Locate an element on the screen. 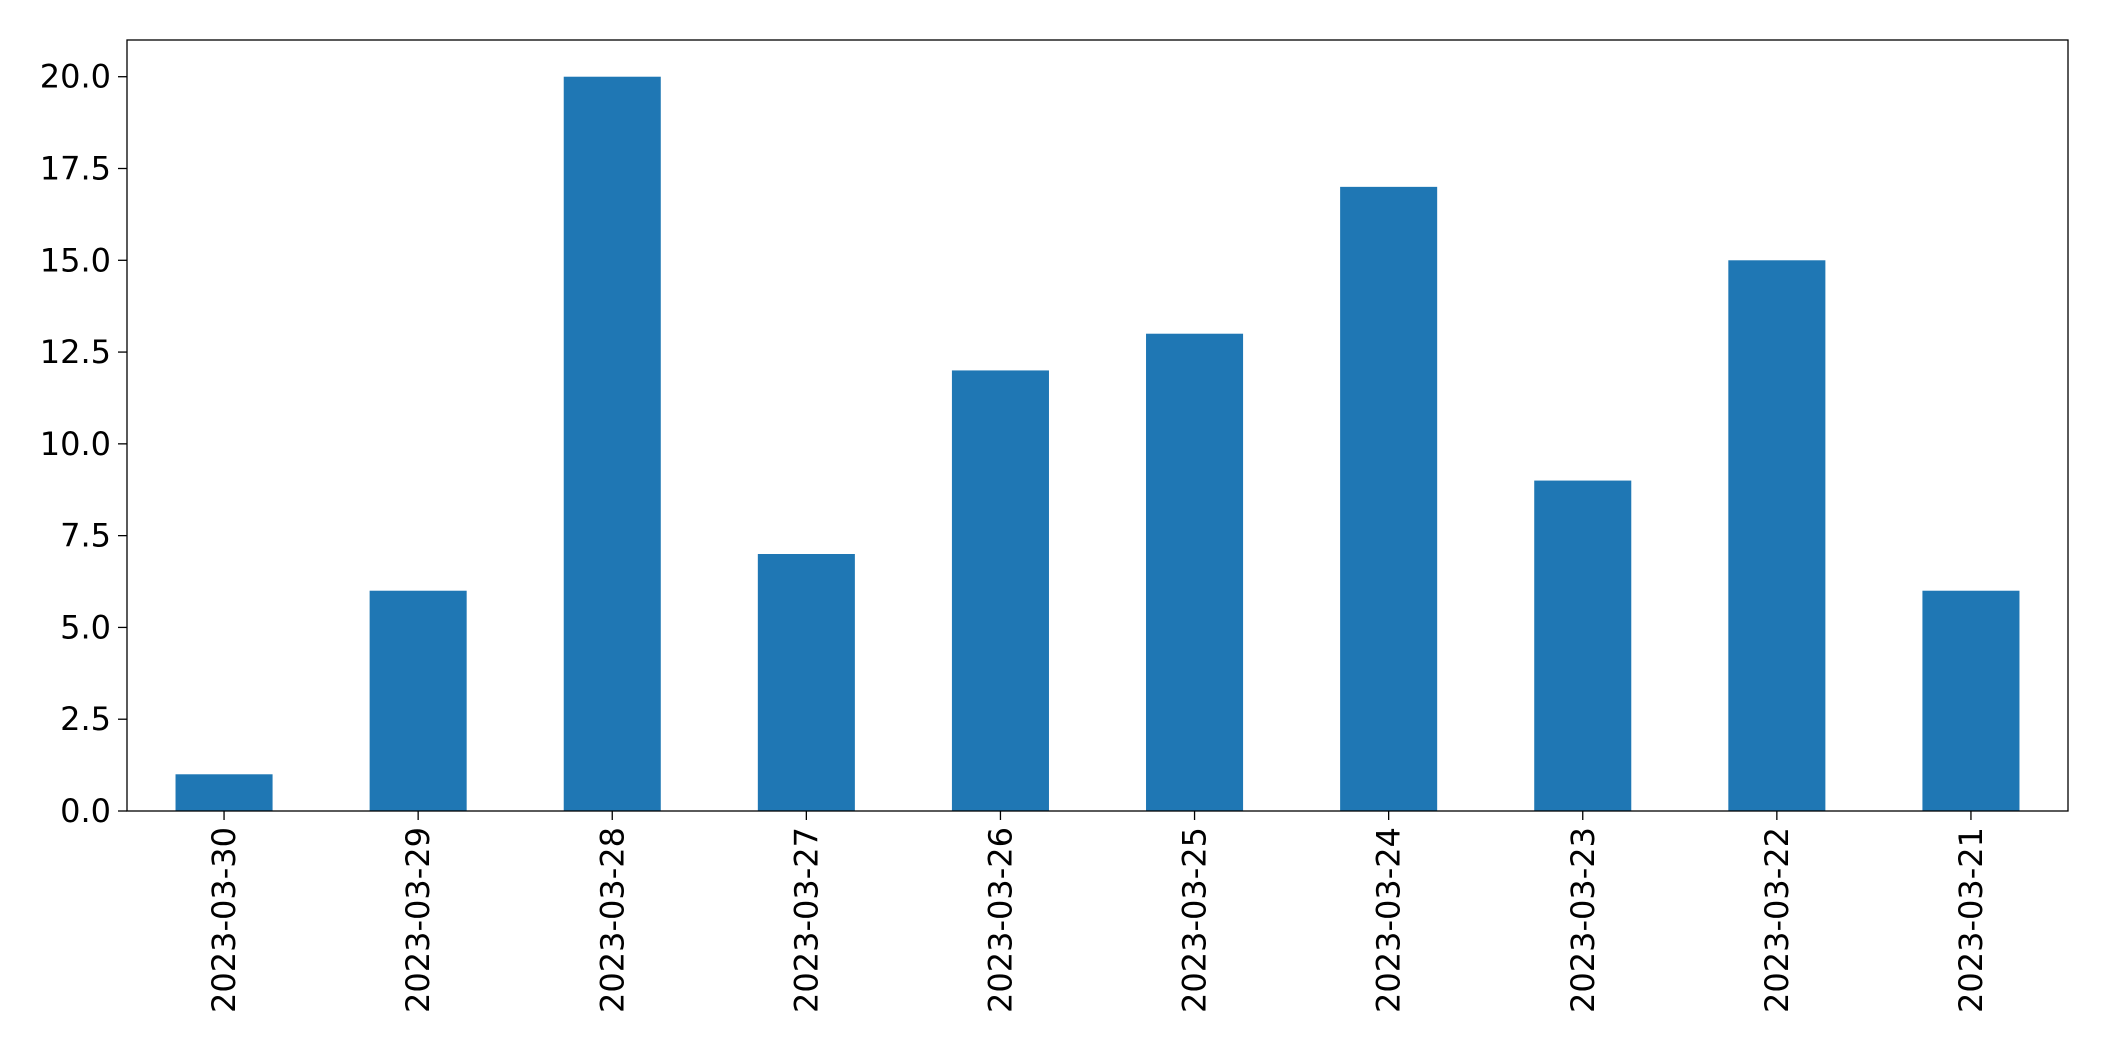 The height and width of the screenshot is (1061, 2104). y-axis: 0.0 2.5 5.0 7.5 10.0 12.5 15.0 17.5 20.0 is located at coordinates (83, 444).